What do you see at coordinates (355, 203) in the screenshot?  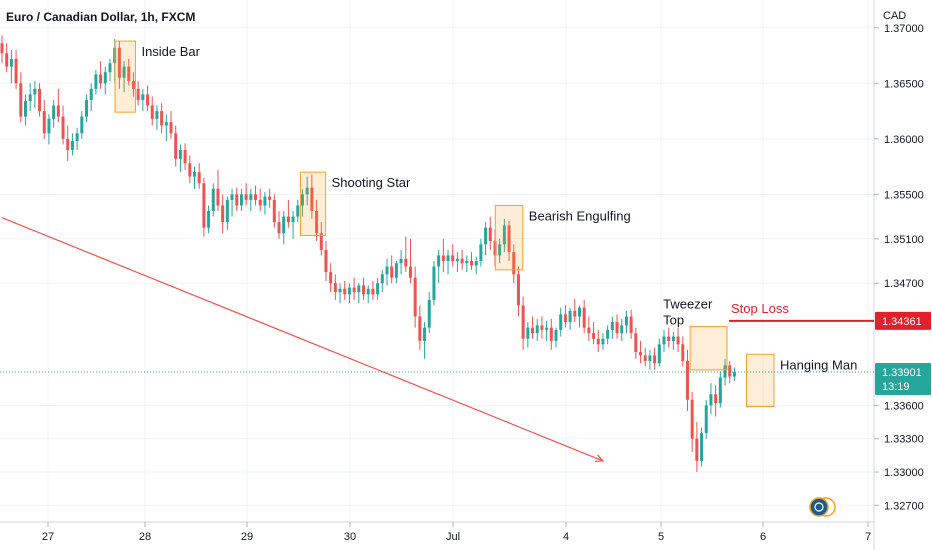 I see `pattern-annotation: Shooting Star` at bounding box center [355, 203].